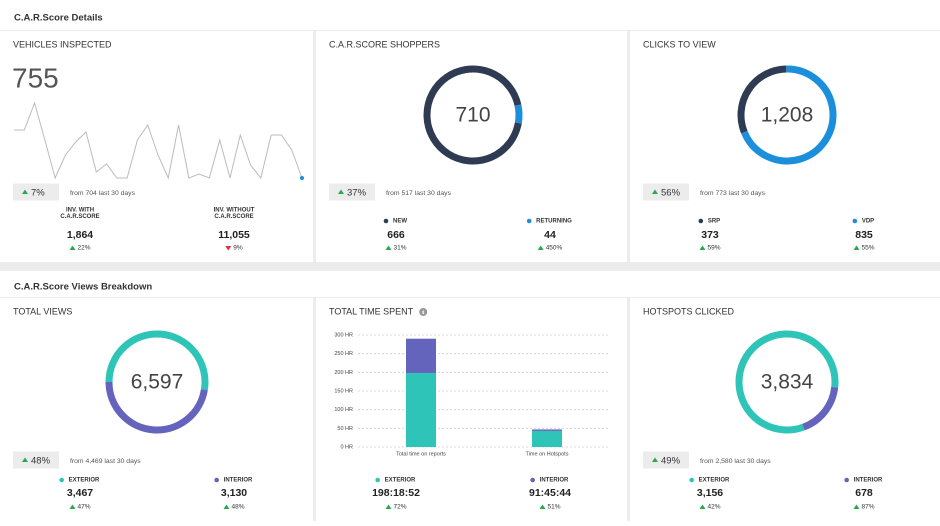 This screenshot has height=526, width=940. What do you see at coordinates (346, 447) in the screenshot?
I see `y-tick-label: 0 HR` at bounding box center [346, 447].